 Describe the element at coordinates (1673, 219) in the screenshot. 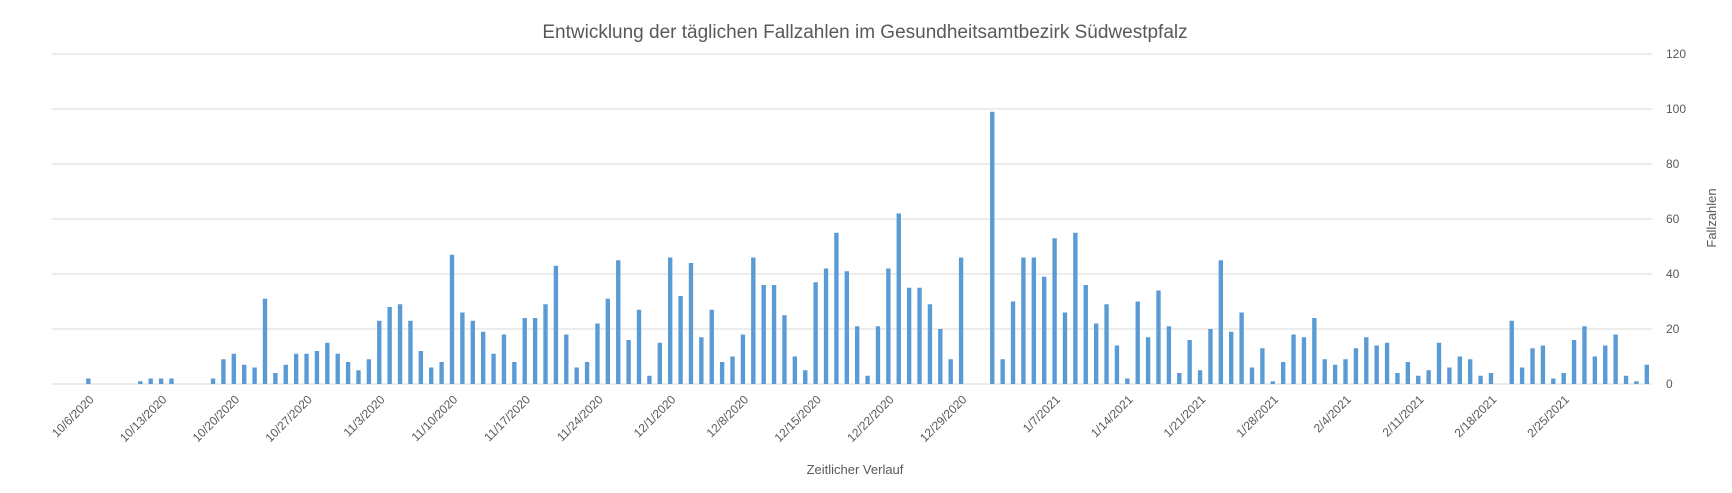

I see `y-tick-label: 60` at that location.